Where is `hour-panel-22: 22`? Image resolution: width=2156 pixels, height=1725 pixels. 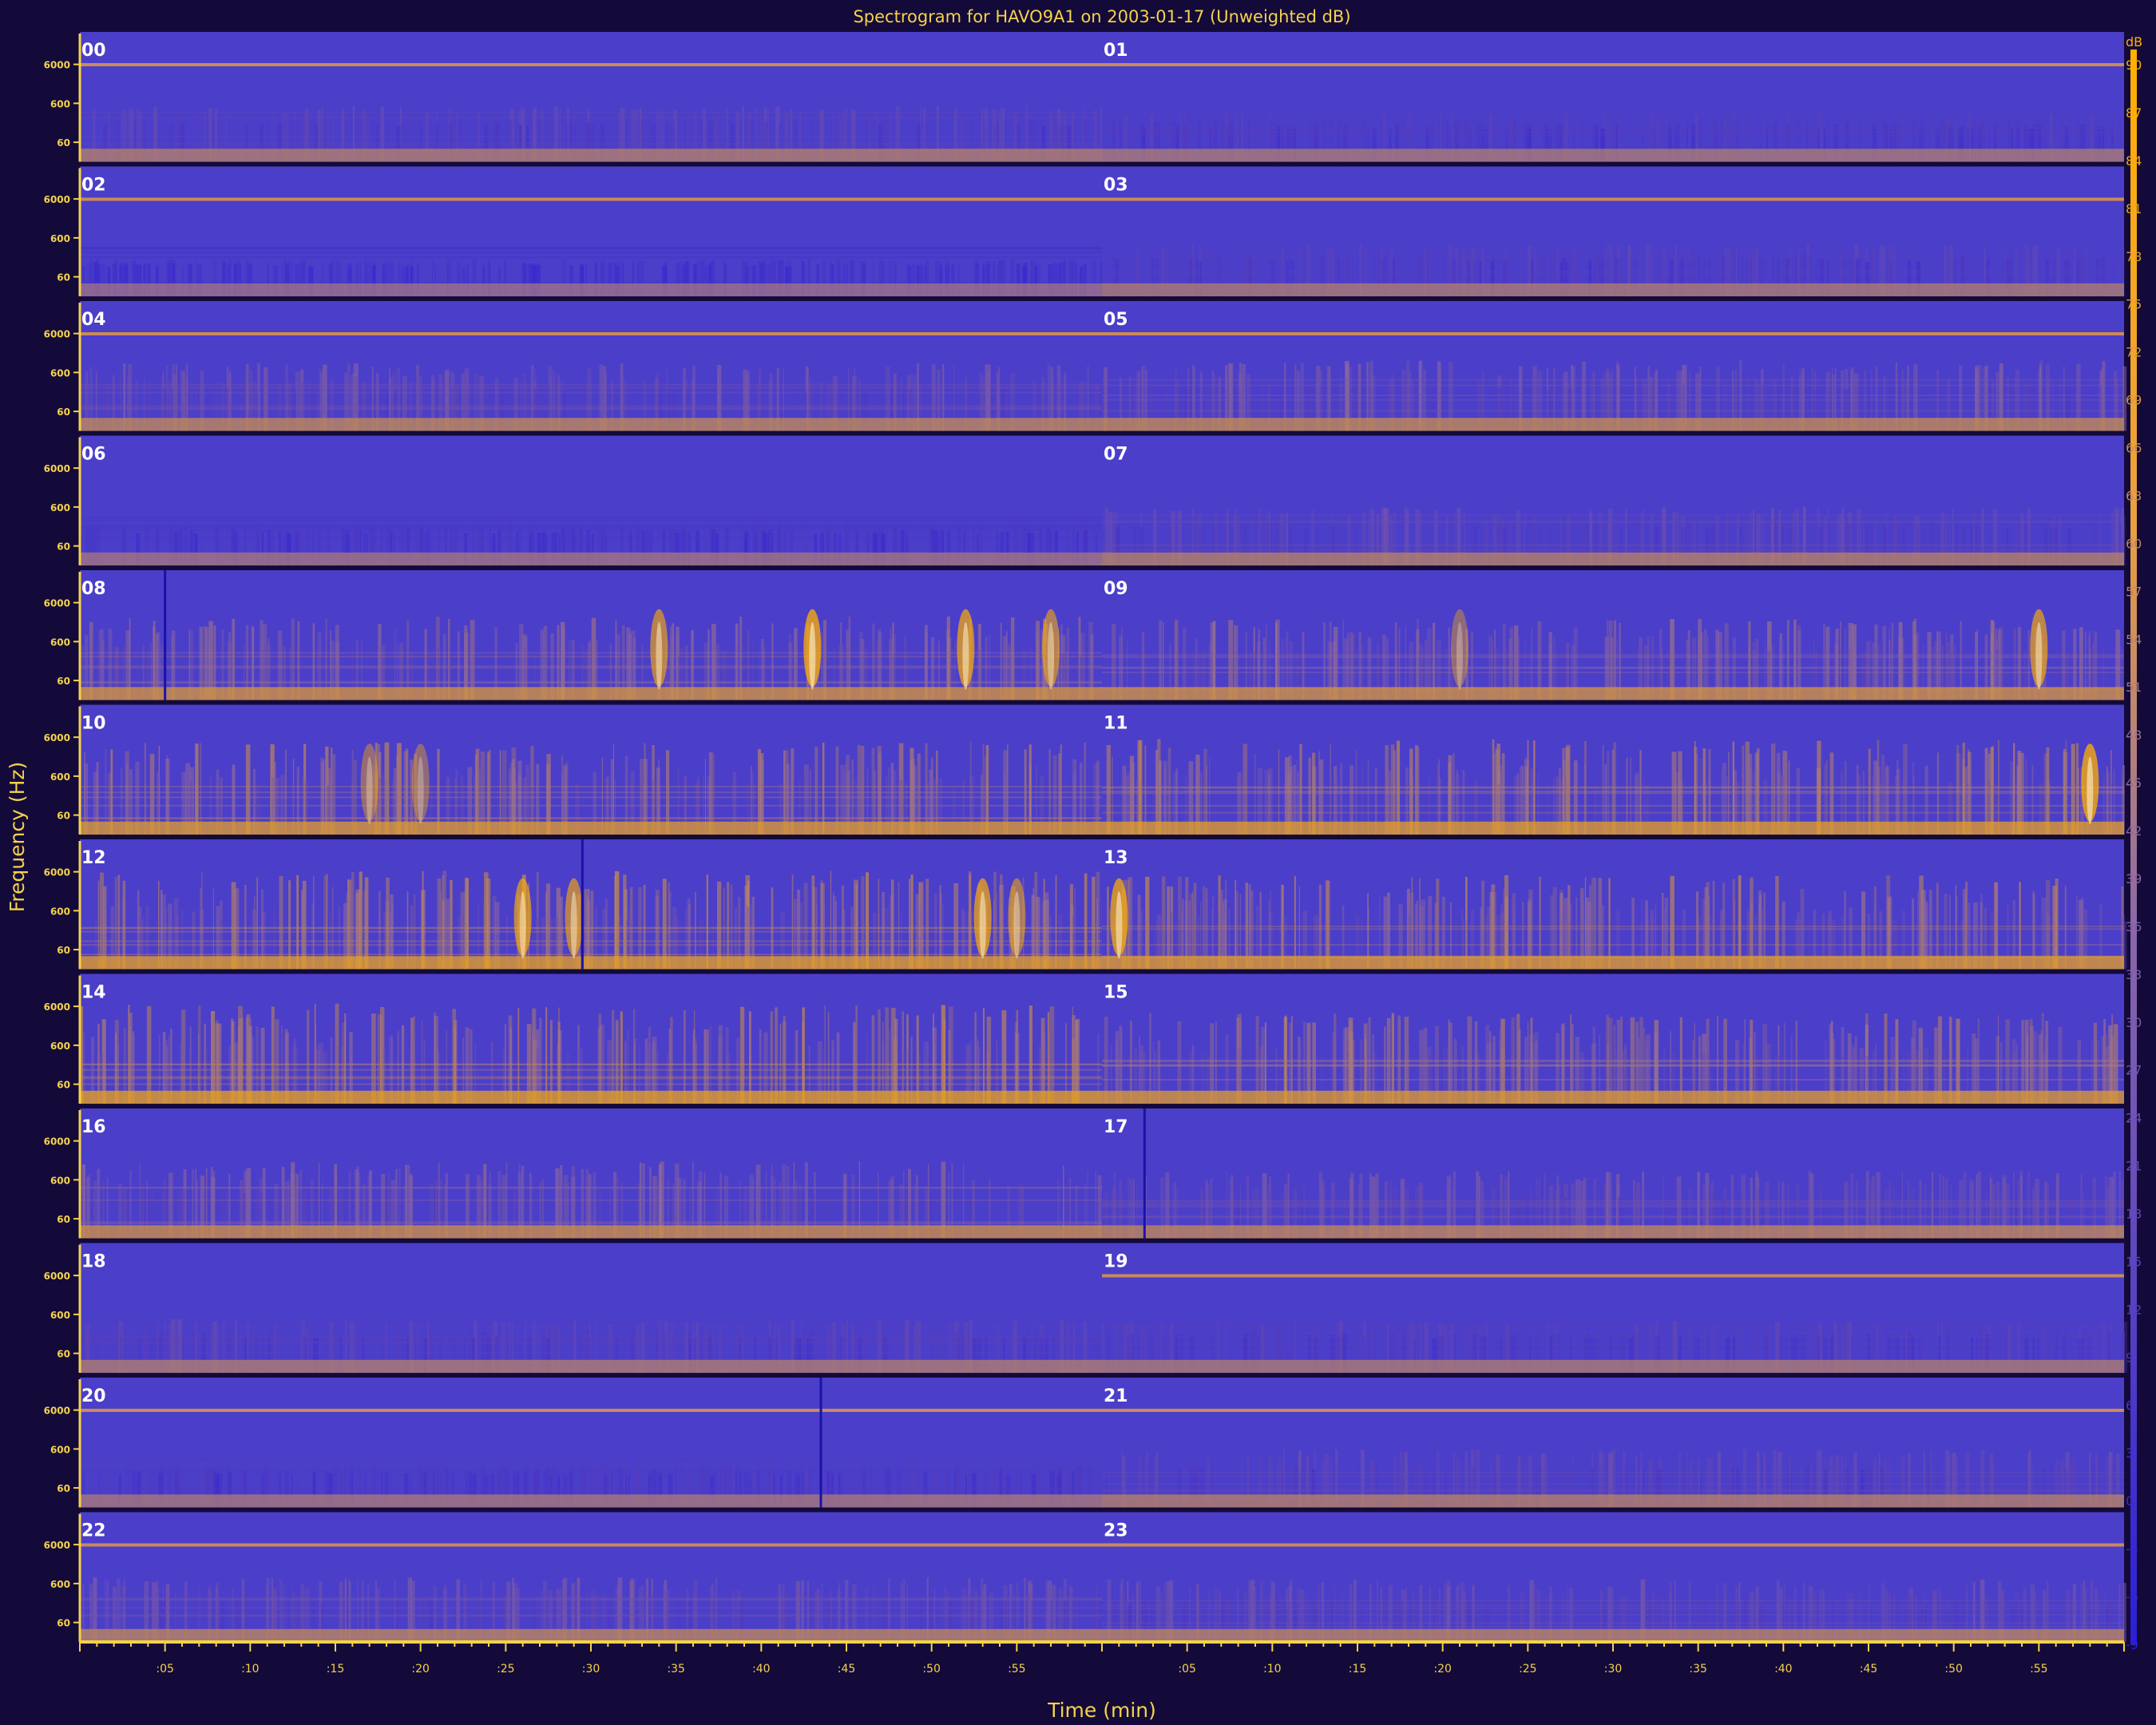
hour-panel-22: 22 is located at coordinates (593, 1578).